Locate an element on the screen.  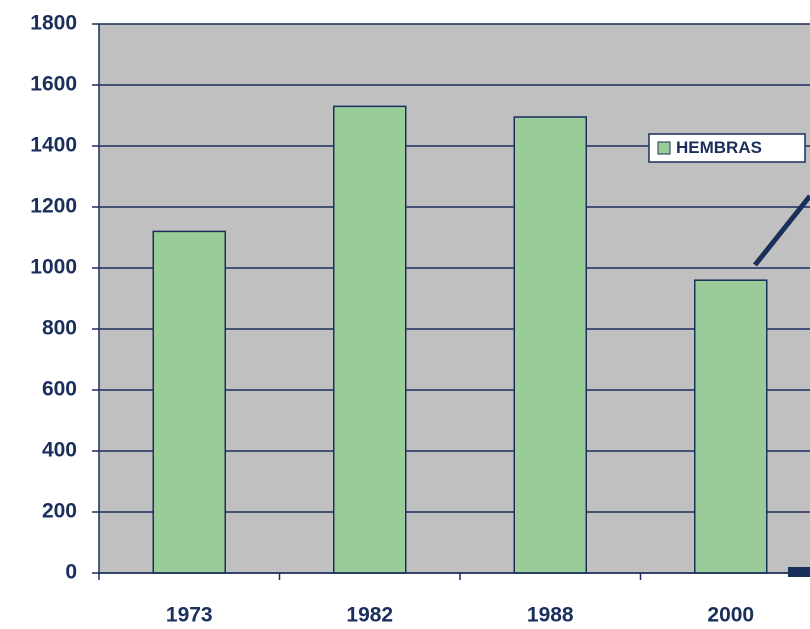
y-tick-label: 1400 is located at coordinates (53, 145).